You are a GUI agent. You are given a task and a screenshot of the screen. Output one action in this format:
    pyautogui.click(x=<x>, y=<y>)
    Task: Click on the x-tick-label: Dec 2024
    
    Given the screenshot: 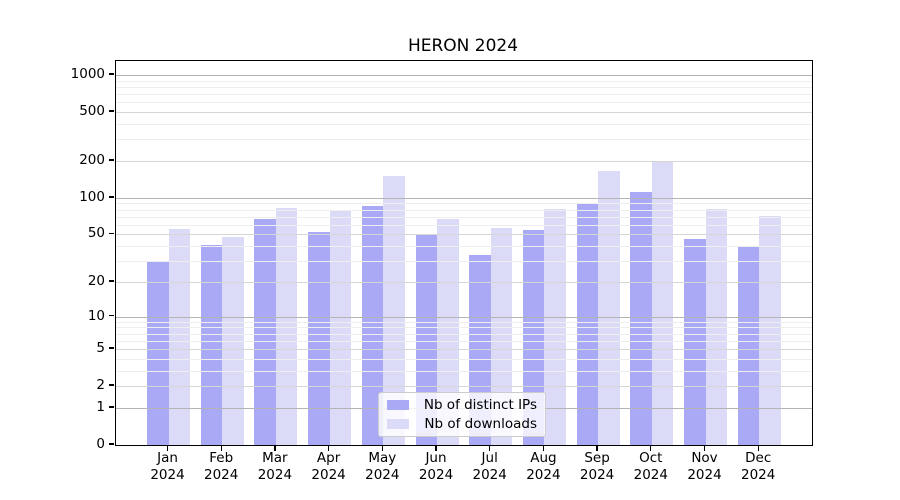 What is the action you would take?
    pyautogui.click(x=758, y=467)
    